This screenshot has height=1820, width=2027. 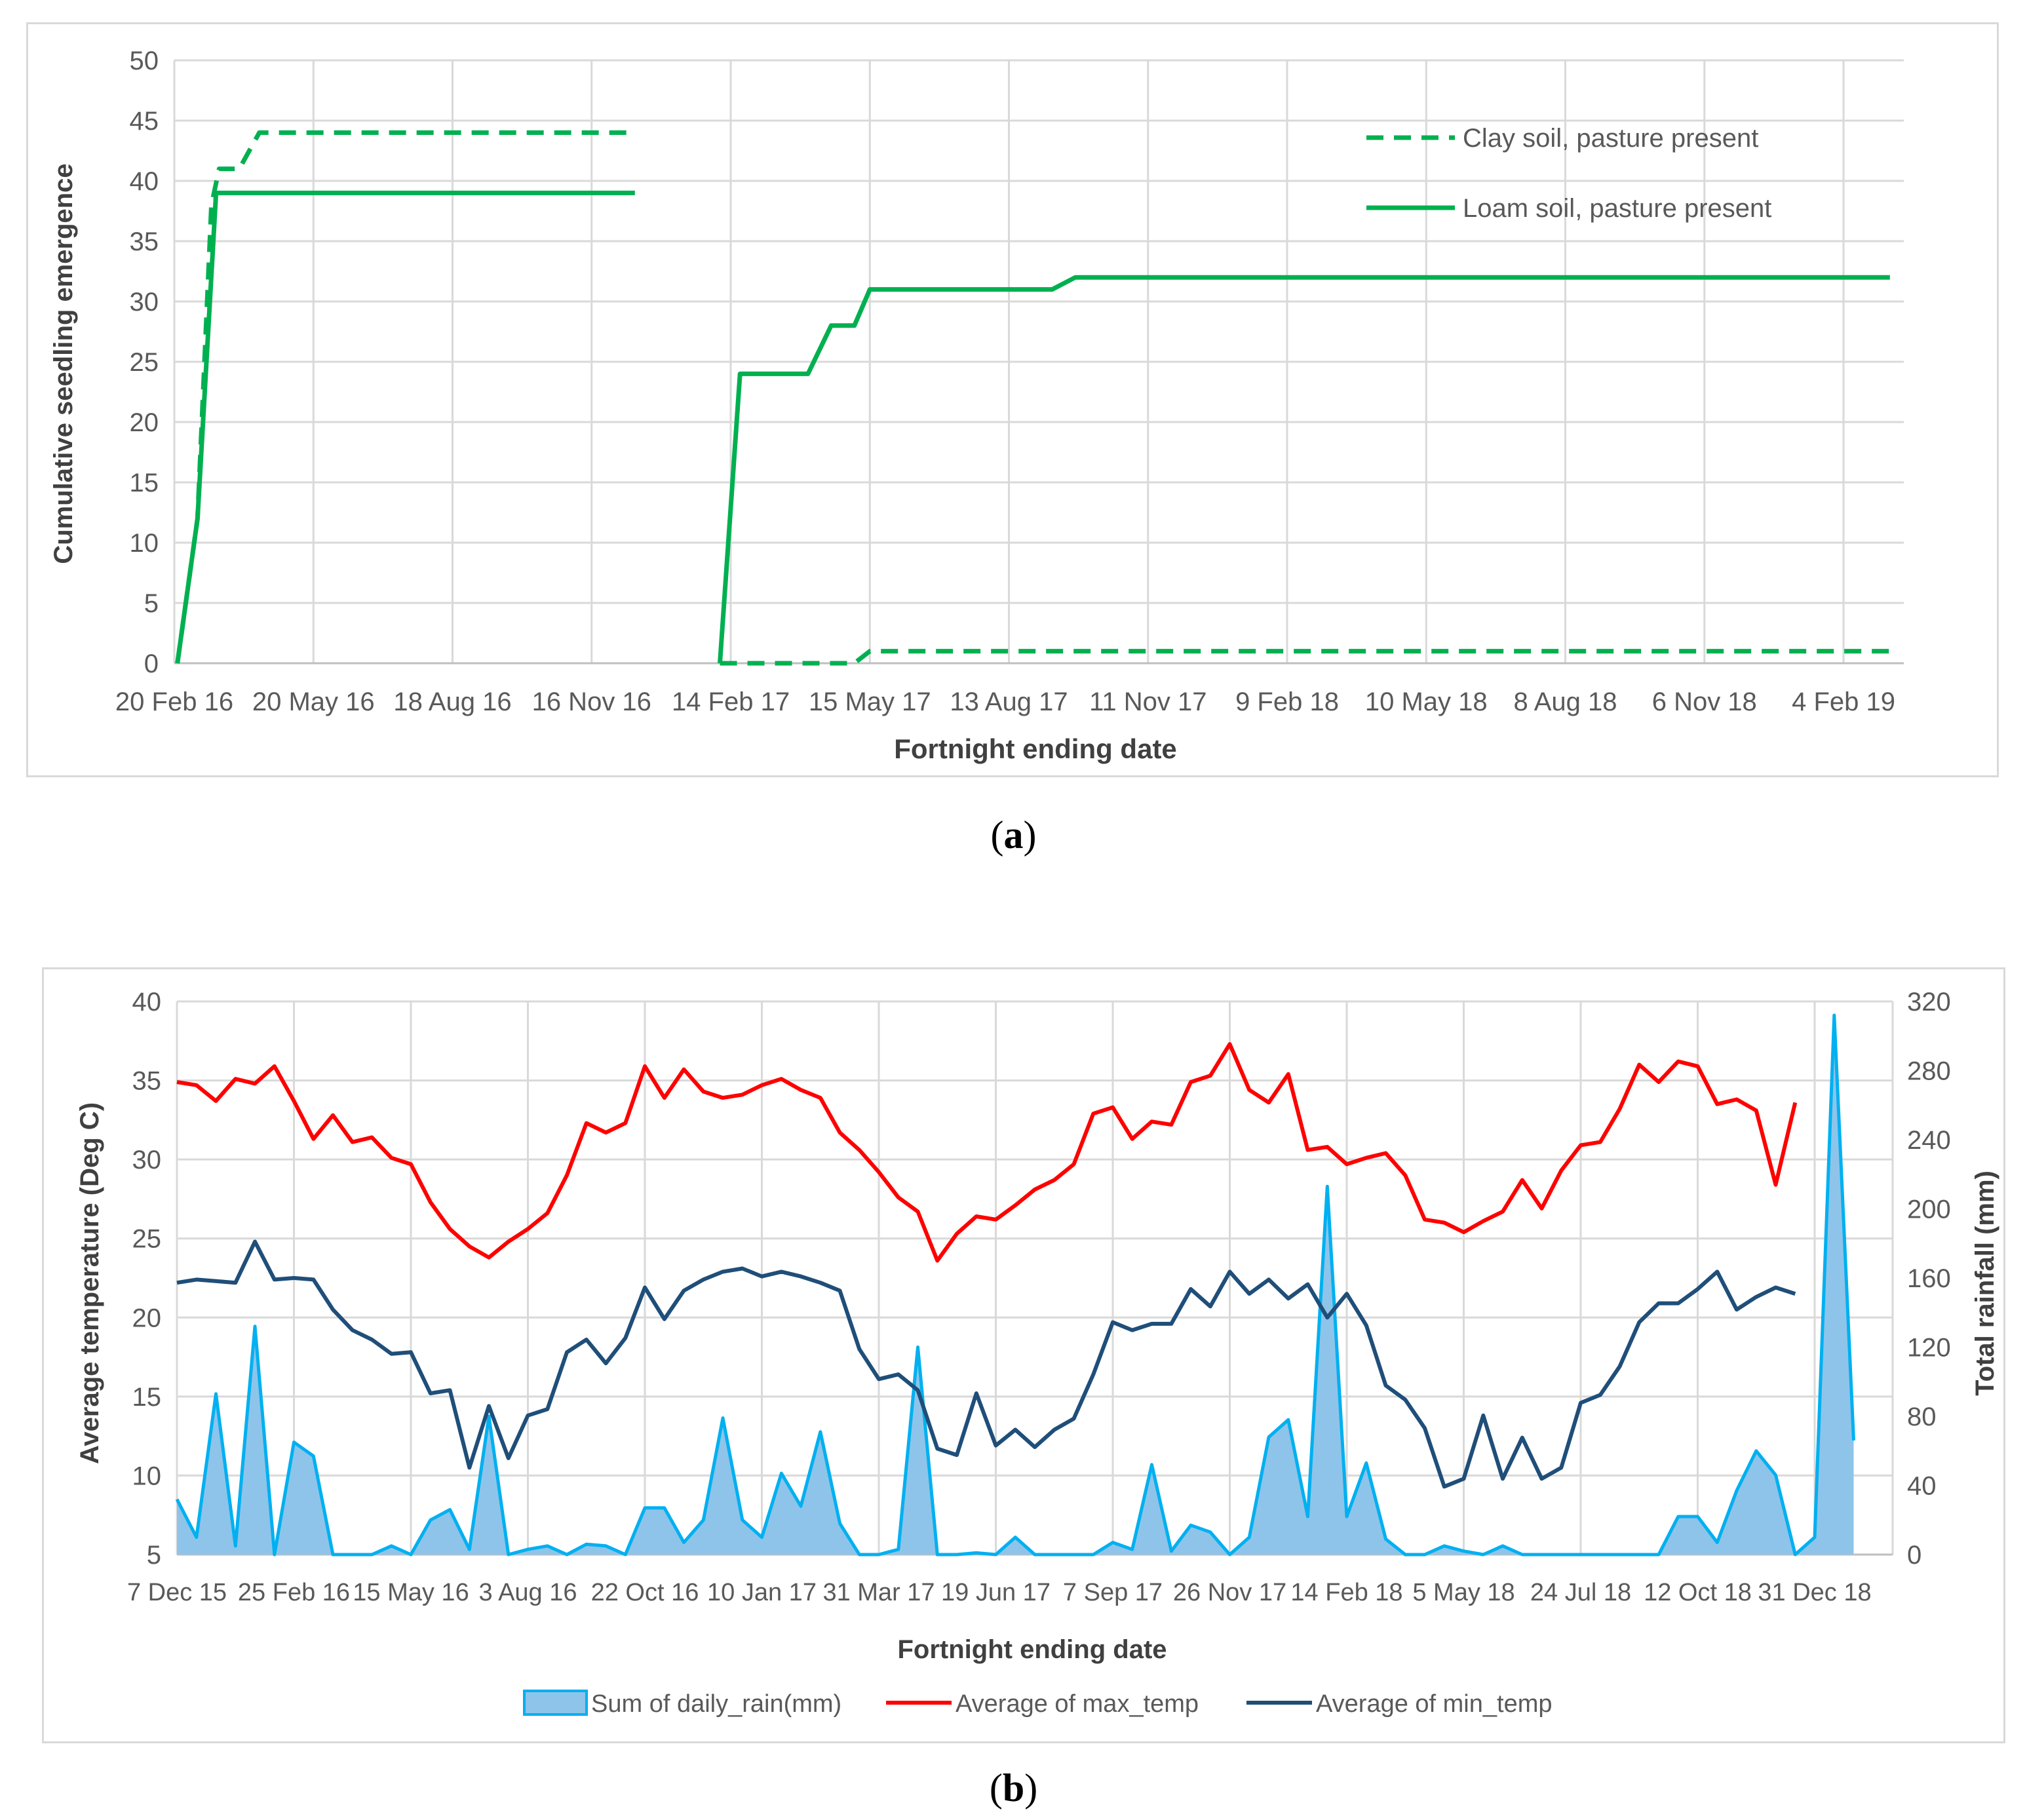 I want to click on chart-a-x-tick-3: 16 Nov 16, so click(x=591, y=701).